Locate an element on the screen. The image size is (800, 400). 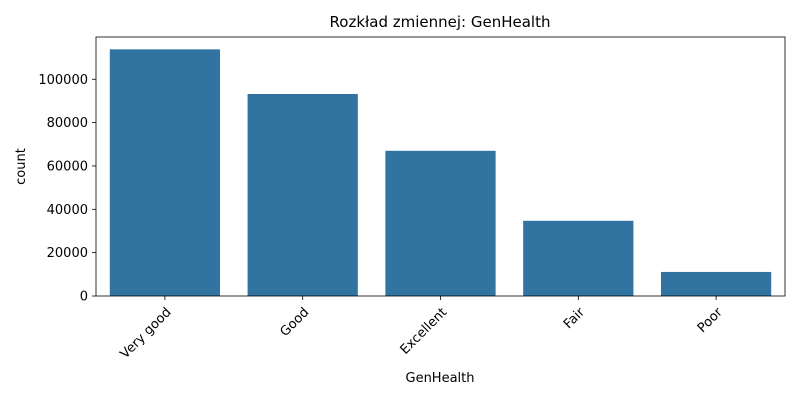
x-tick-label: Poor is located at coordinates (710, 320).